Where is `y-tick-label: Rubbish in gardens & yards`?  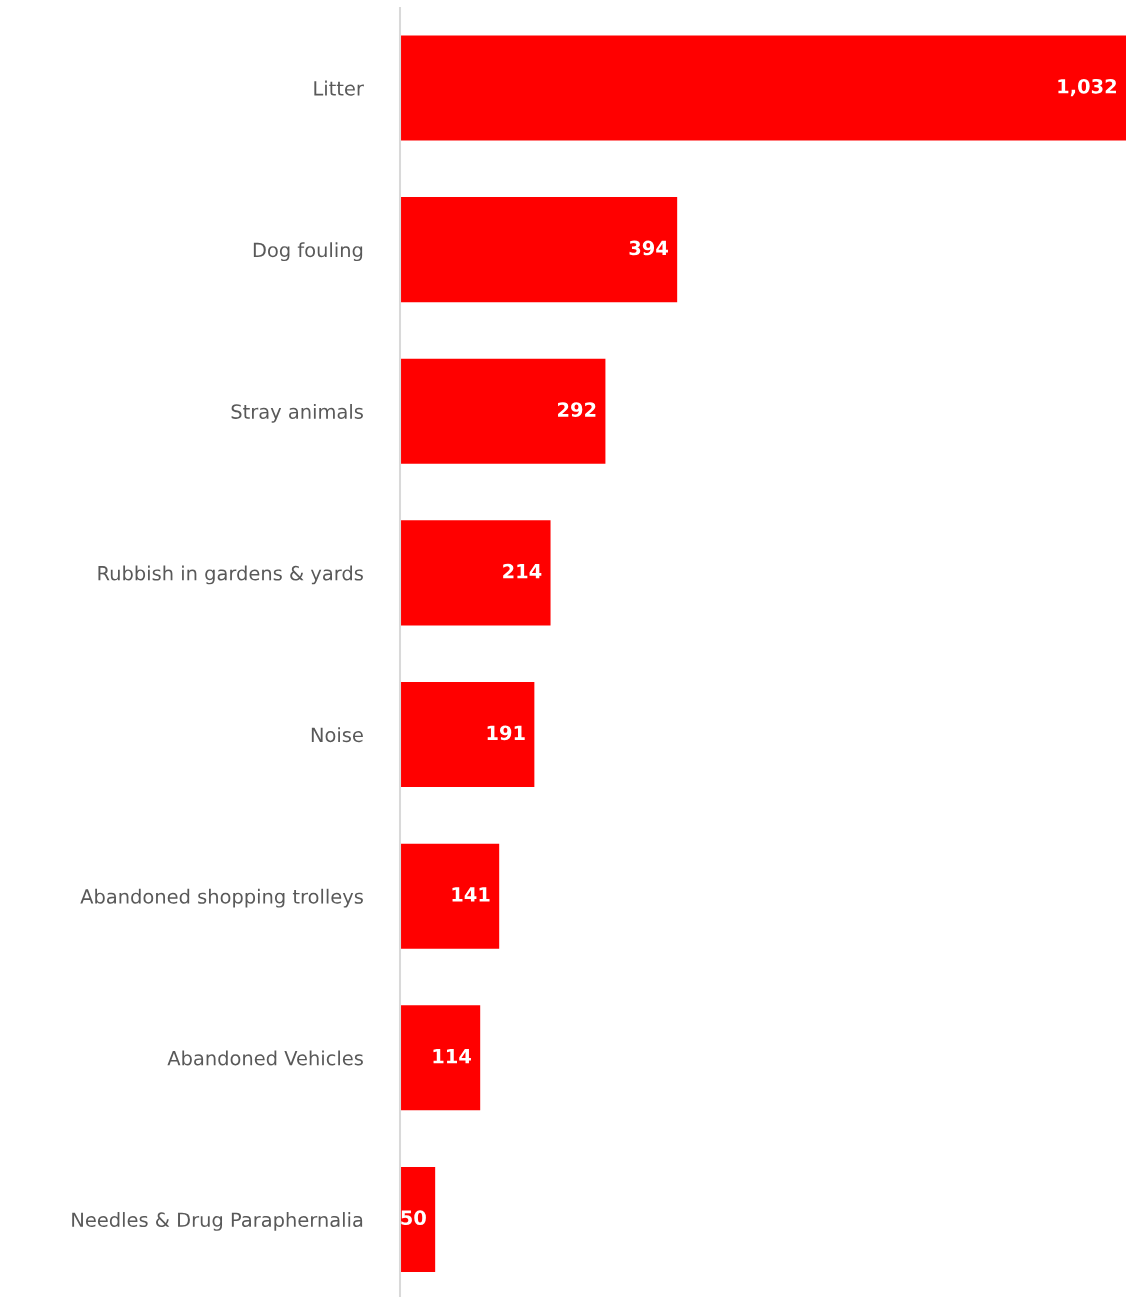
y-tick-label: Rubbish in gardens & yards is located at coordinates (230, 575).